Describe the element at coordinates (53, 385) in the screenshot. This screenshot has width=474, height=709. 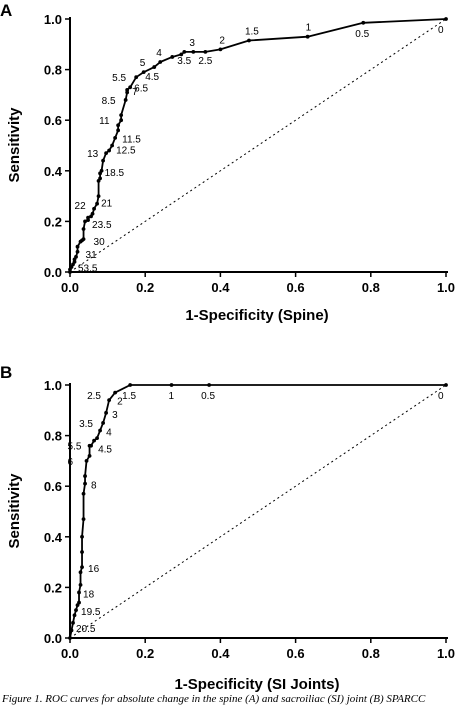
I see `panel-b-y-tick-label: 1.0` at that location.